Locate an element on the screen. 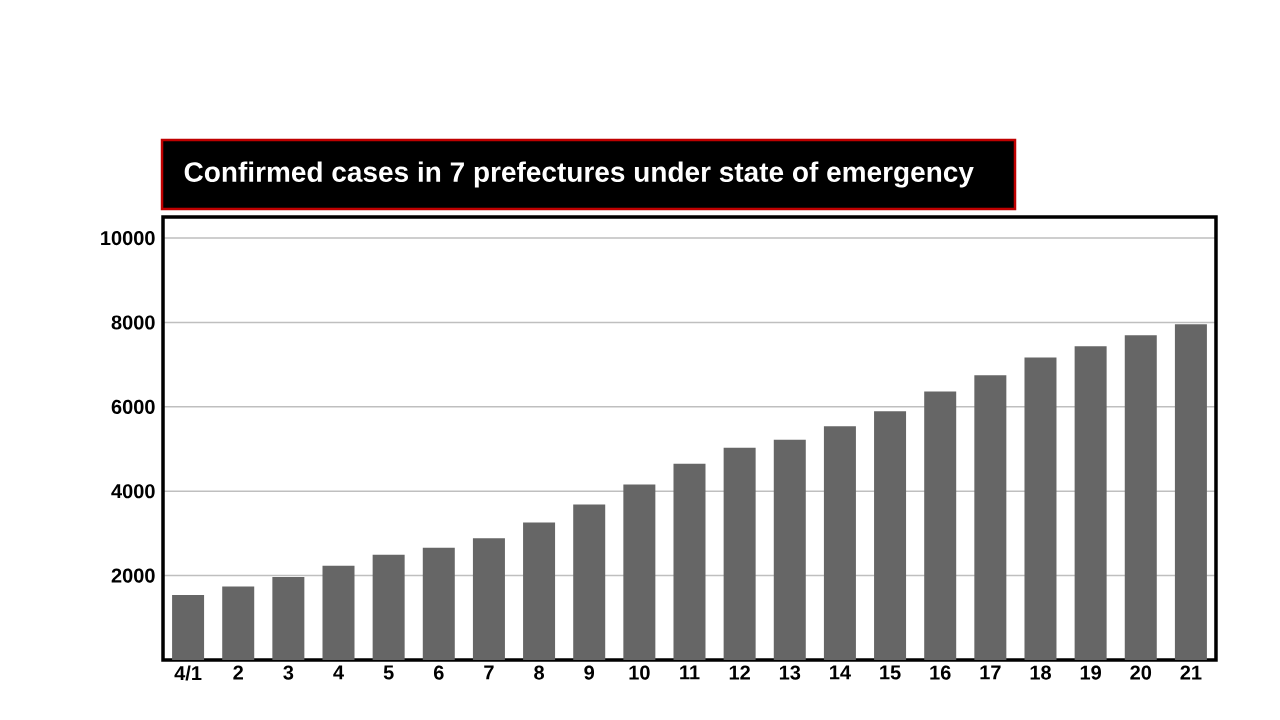 Image resolution: width=1280 pixels, height=720 pixels. x-tick-label: 9 is located at coordinates (589, 672).